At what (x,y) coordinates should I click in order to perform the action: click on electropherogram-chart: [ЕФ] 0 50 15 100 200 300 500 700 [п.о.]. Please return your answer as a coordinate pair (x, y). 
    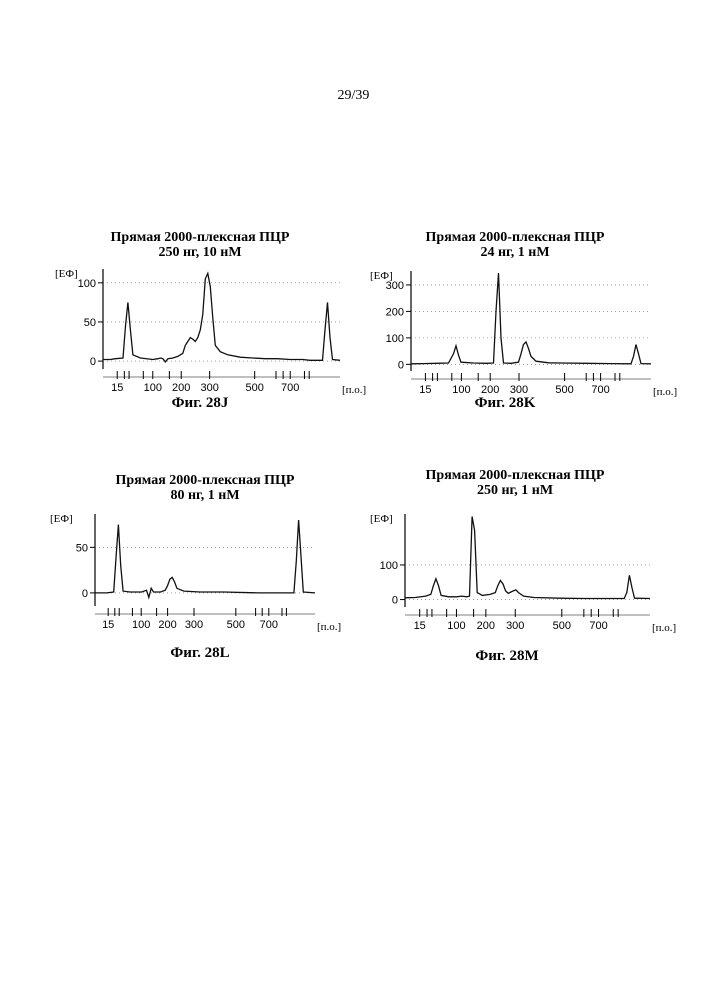
    Looking at the image, I should click on (200, 575).